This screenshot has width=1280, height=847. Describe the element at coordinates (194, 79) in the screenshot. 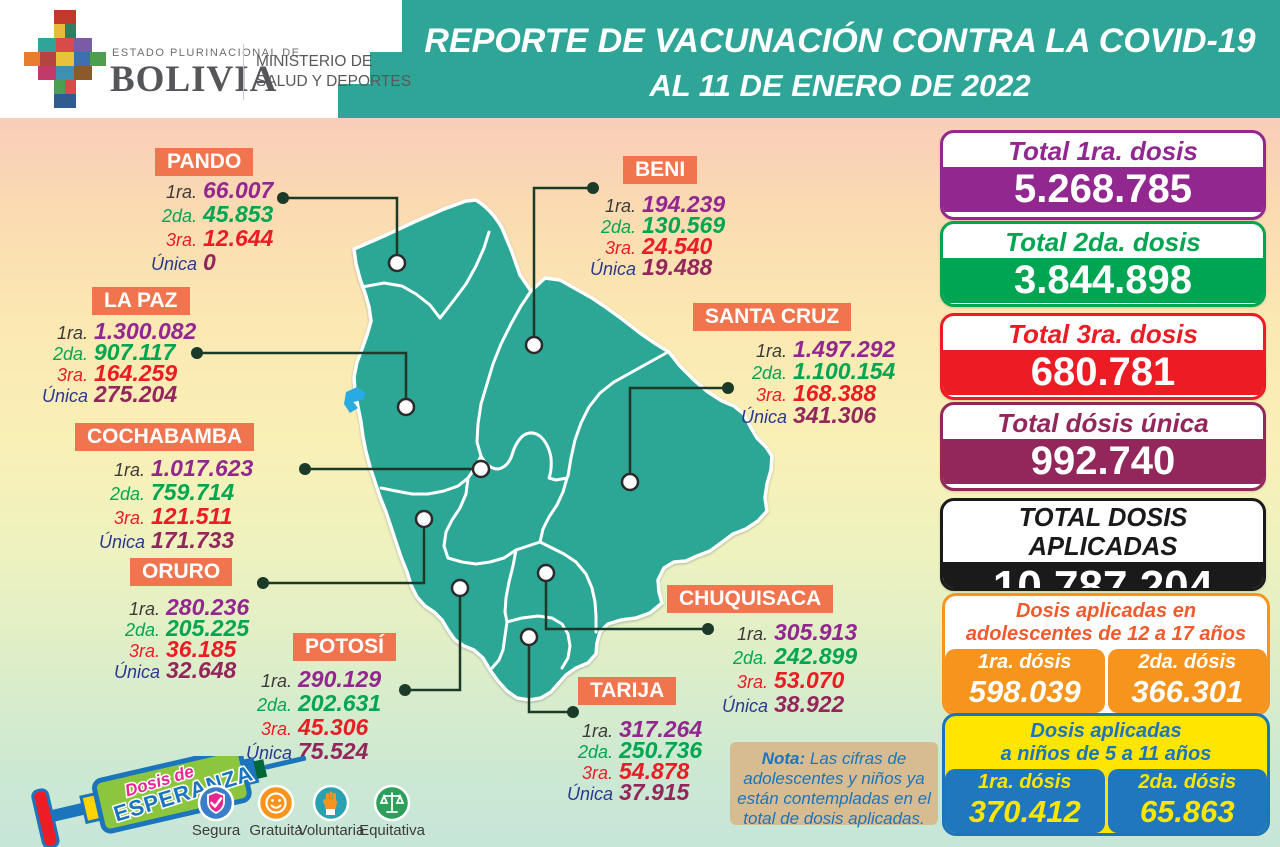

I see `logo-country-name: BOLIVIA` at that location.